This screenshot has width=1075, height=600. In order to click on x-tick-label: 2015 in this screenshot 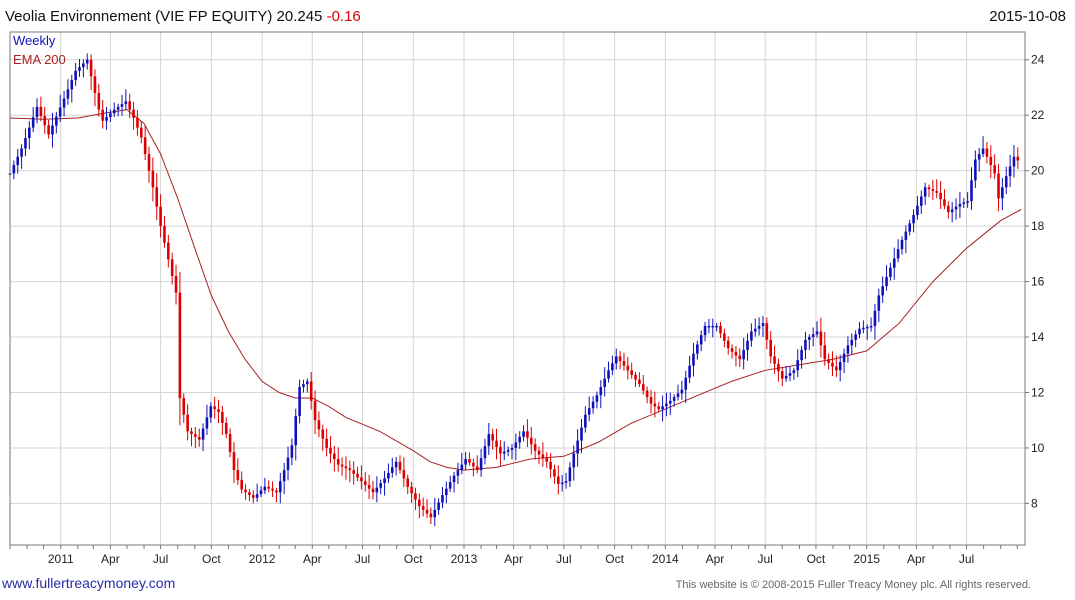, I will do `click(866, 559)`.